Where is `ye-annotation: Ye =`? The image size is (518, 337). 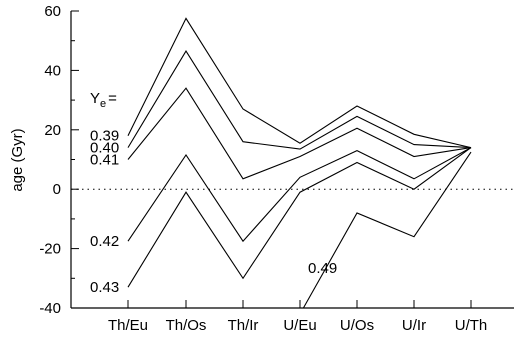 ye-annotation: Ye = is located at coordinates (103, 100).